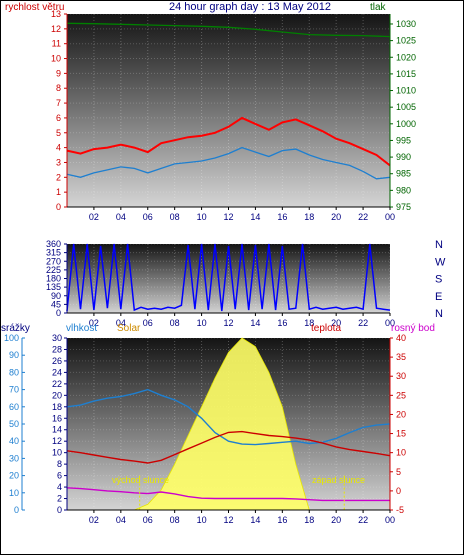 Image resolution: width=464 pixels, height=555 pixels. What do you see at coordinates (439, 245) in the screenshot?
I see `compass-label: N` at bounding box center [439, 245].